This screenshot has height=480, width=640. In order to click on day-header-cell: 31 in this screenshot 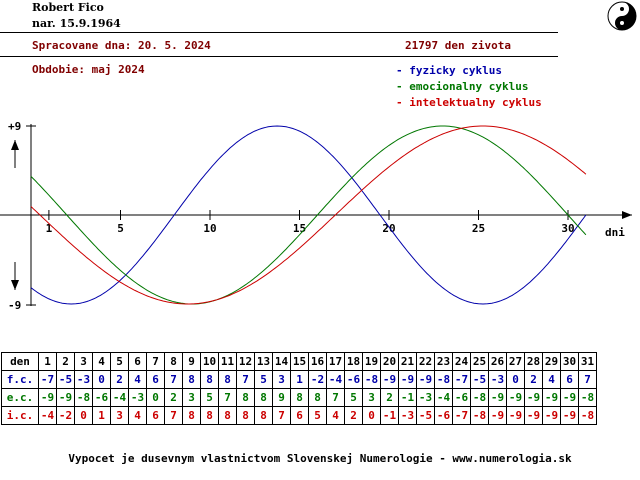, I will do `click(587, 361)`.